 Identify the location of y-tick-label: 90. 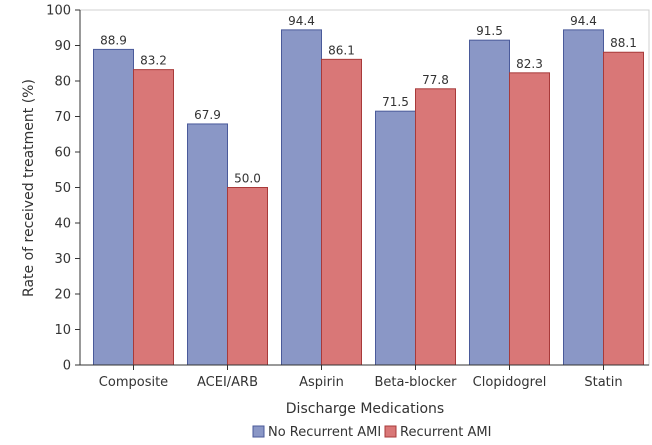
(62, 46).